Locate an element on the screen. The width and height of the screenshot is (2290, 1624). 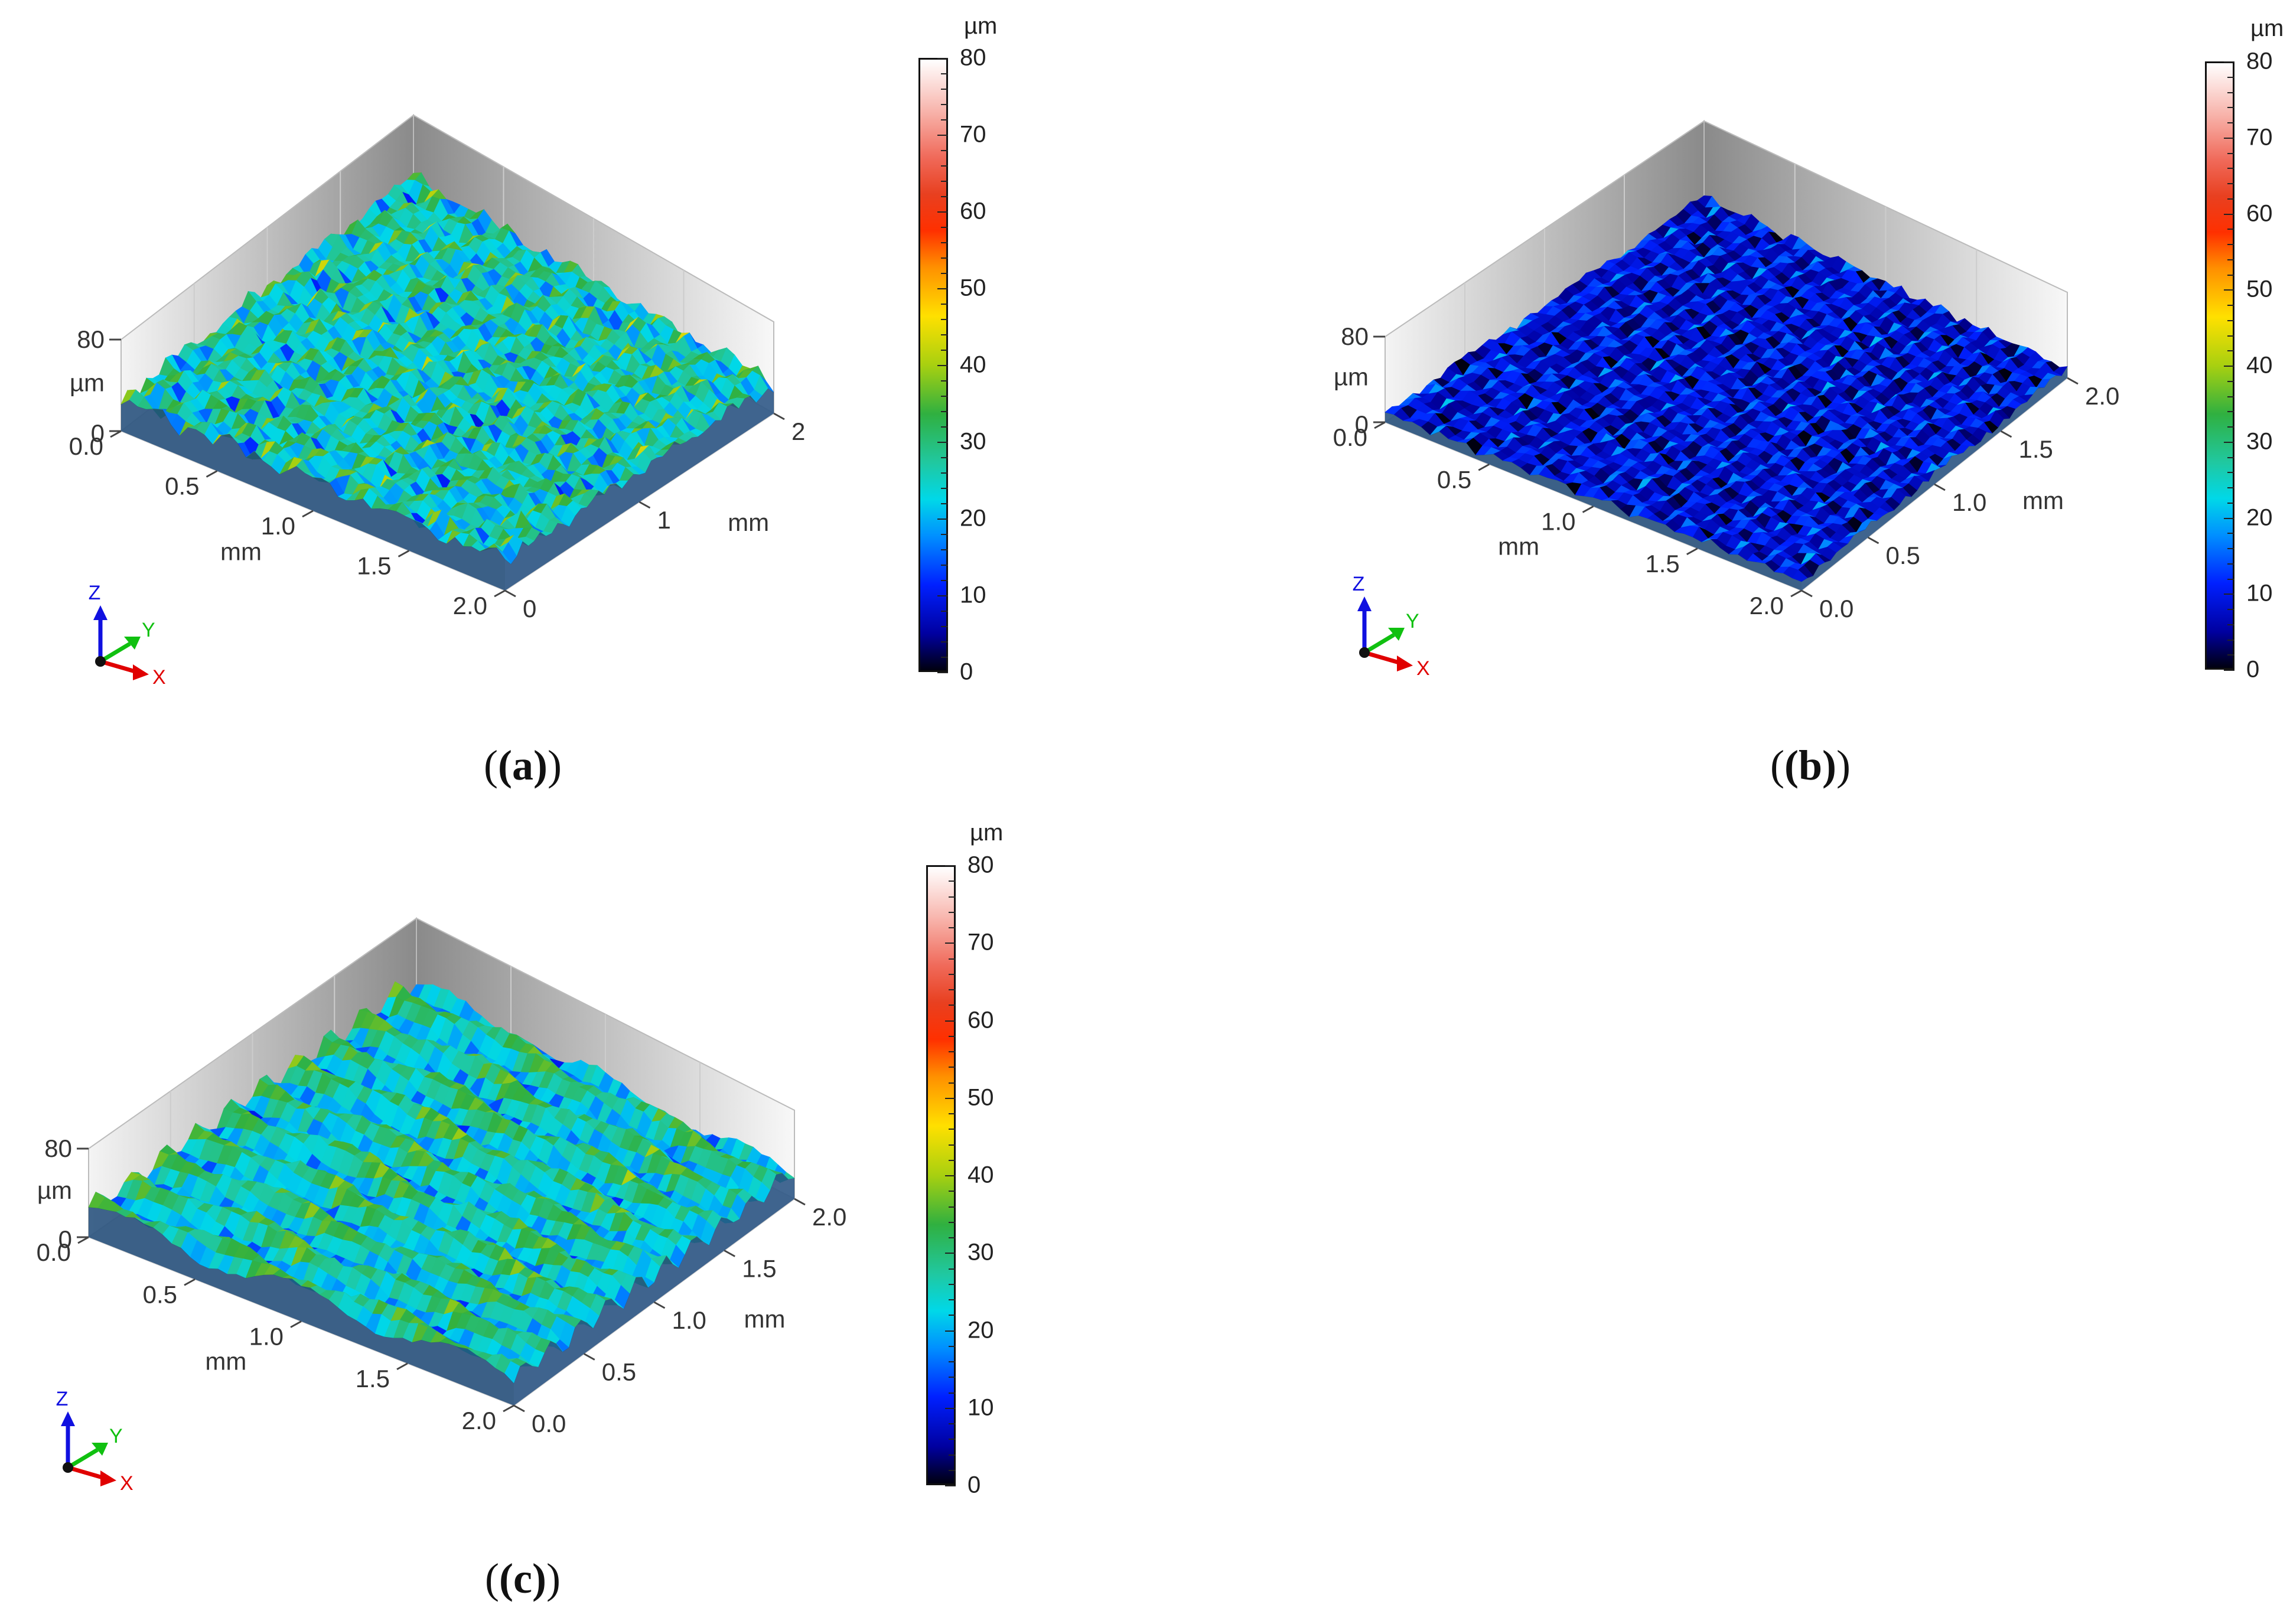
colorbar-tick-label: 80 is located at coordinates (2259, 61).